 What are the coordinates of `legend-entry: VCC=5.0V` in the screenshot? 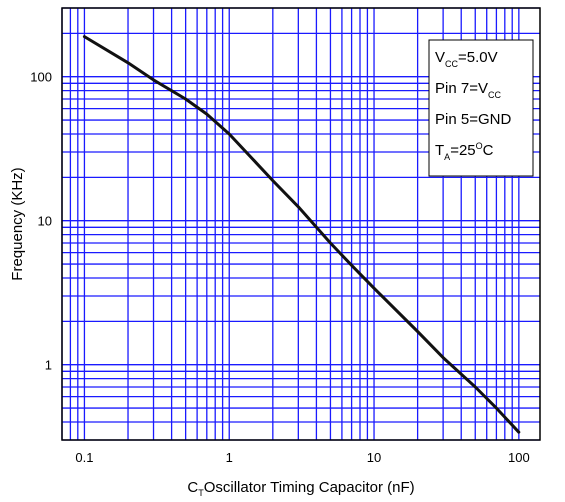 It's located at (466, 59).